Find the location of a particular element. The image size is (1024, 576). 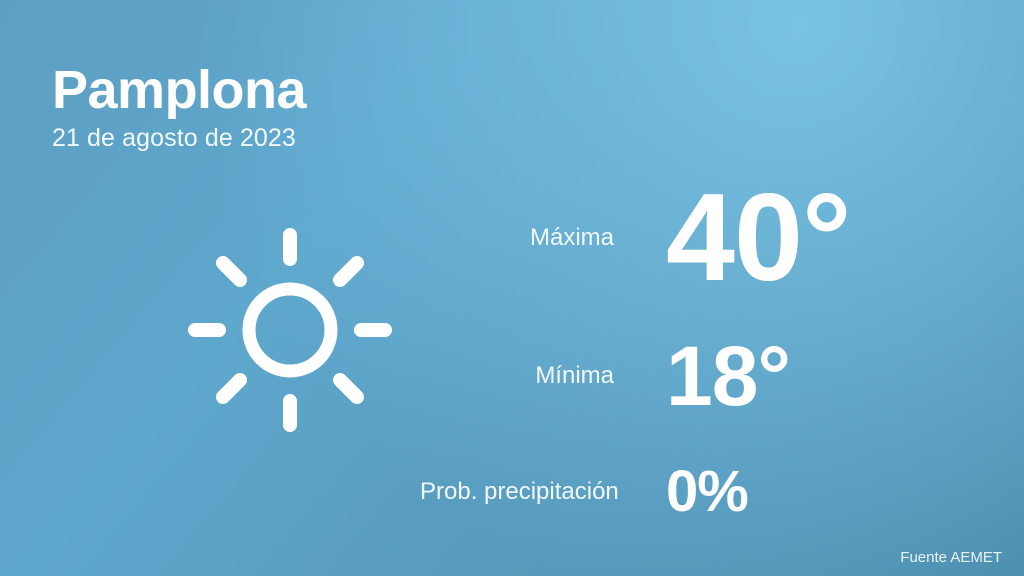

reading-row-minima: Mínima 18° is located at coordinates (700, 376).